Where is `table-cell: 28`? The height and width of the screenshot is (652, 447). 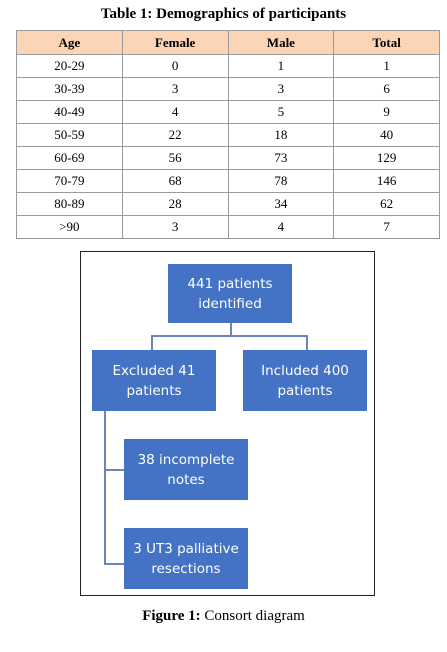
table-cell: 28 is located at coordinates (175, 204).